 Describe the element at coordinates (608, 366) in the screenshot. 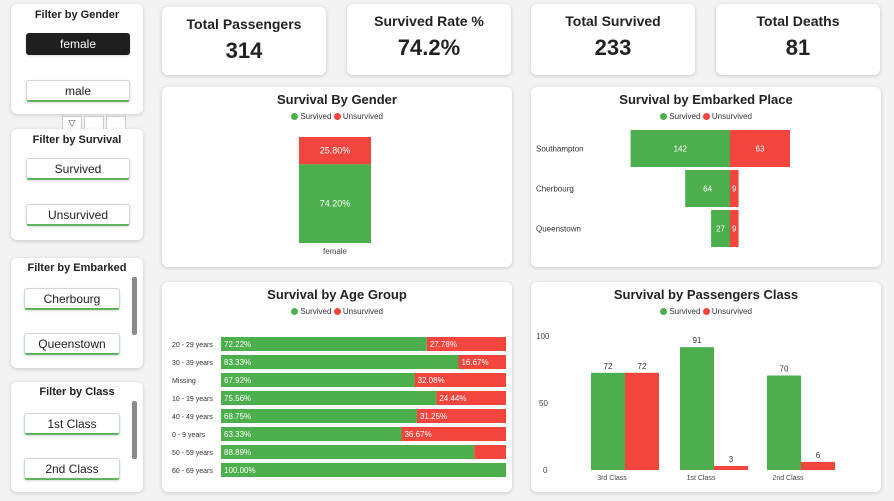

I see `class-label-survived: 72` at that location.